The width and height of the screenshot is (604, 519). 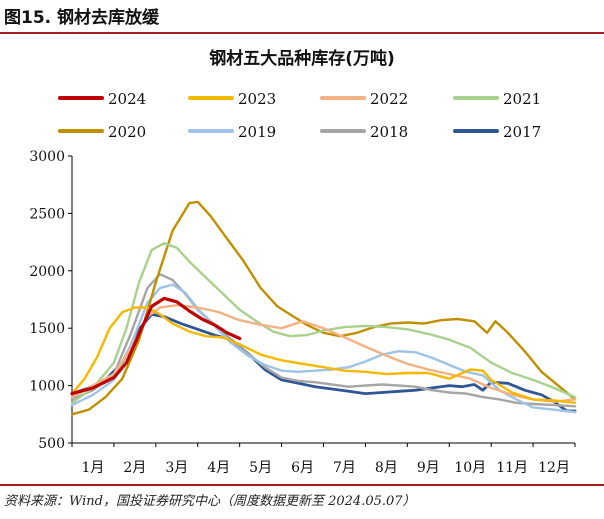 What do you see at coordinates (92, 468) in the screenshot?
I see `x-tick-label: 1月` at bounding box center [92, 468].